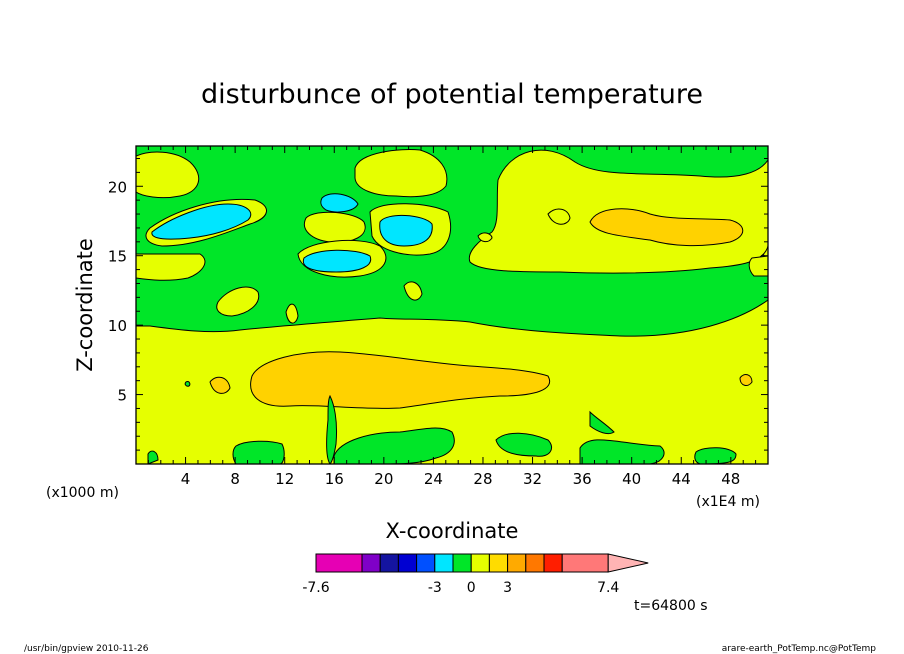  I want to click on colorbar-label: -7.6, so click(315, 588).